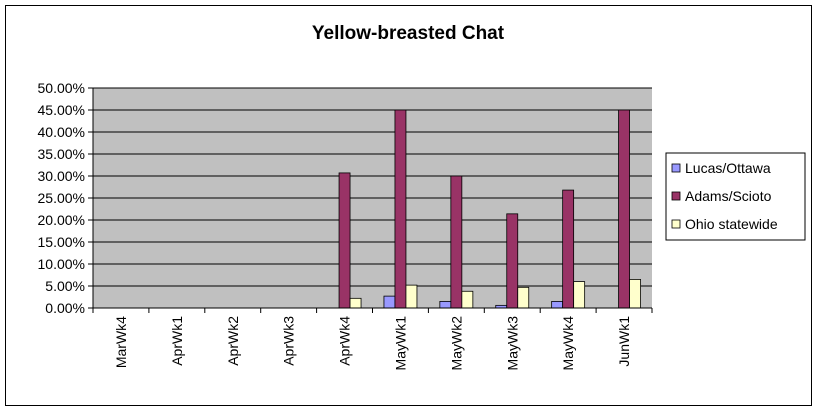  Describe the element at coordinates (389, 302) in the screenshot. I see `bar-lucas-ottawa-maywk1` at that location.